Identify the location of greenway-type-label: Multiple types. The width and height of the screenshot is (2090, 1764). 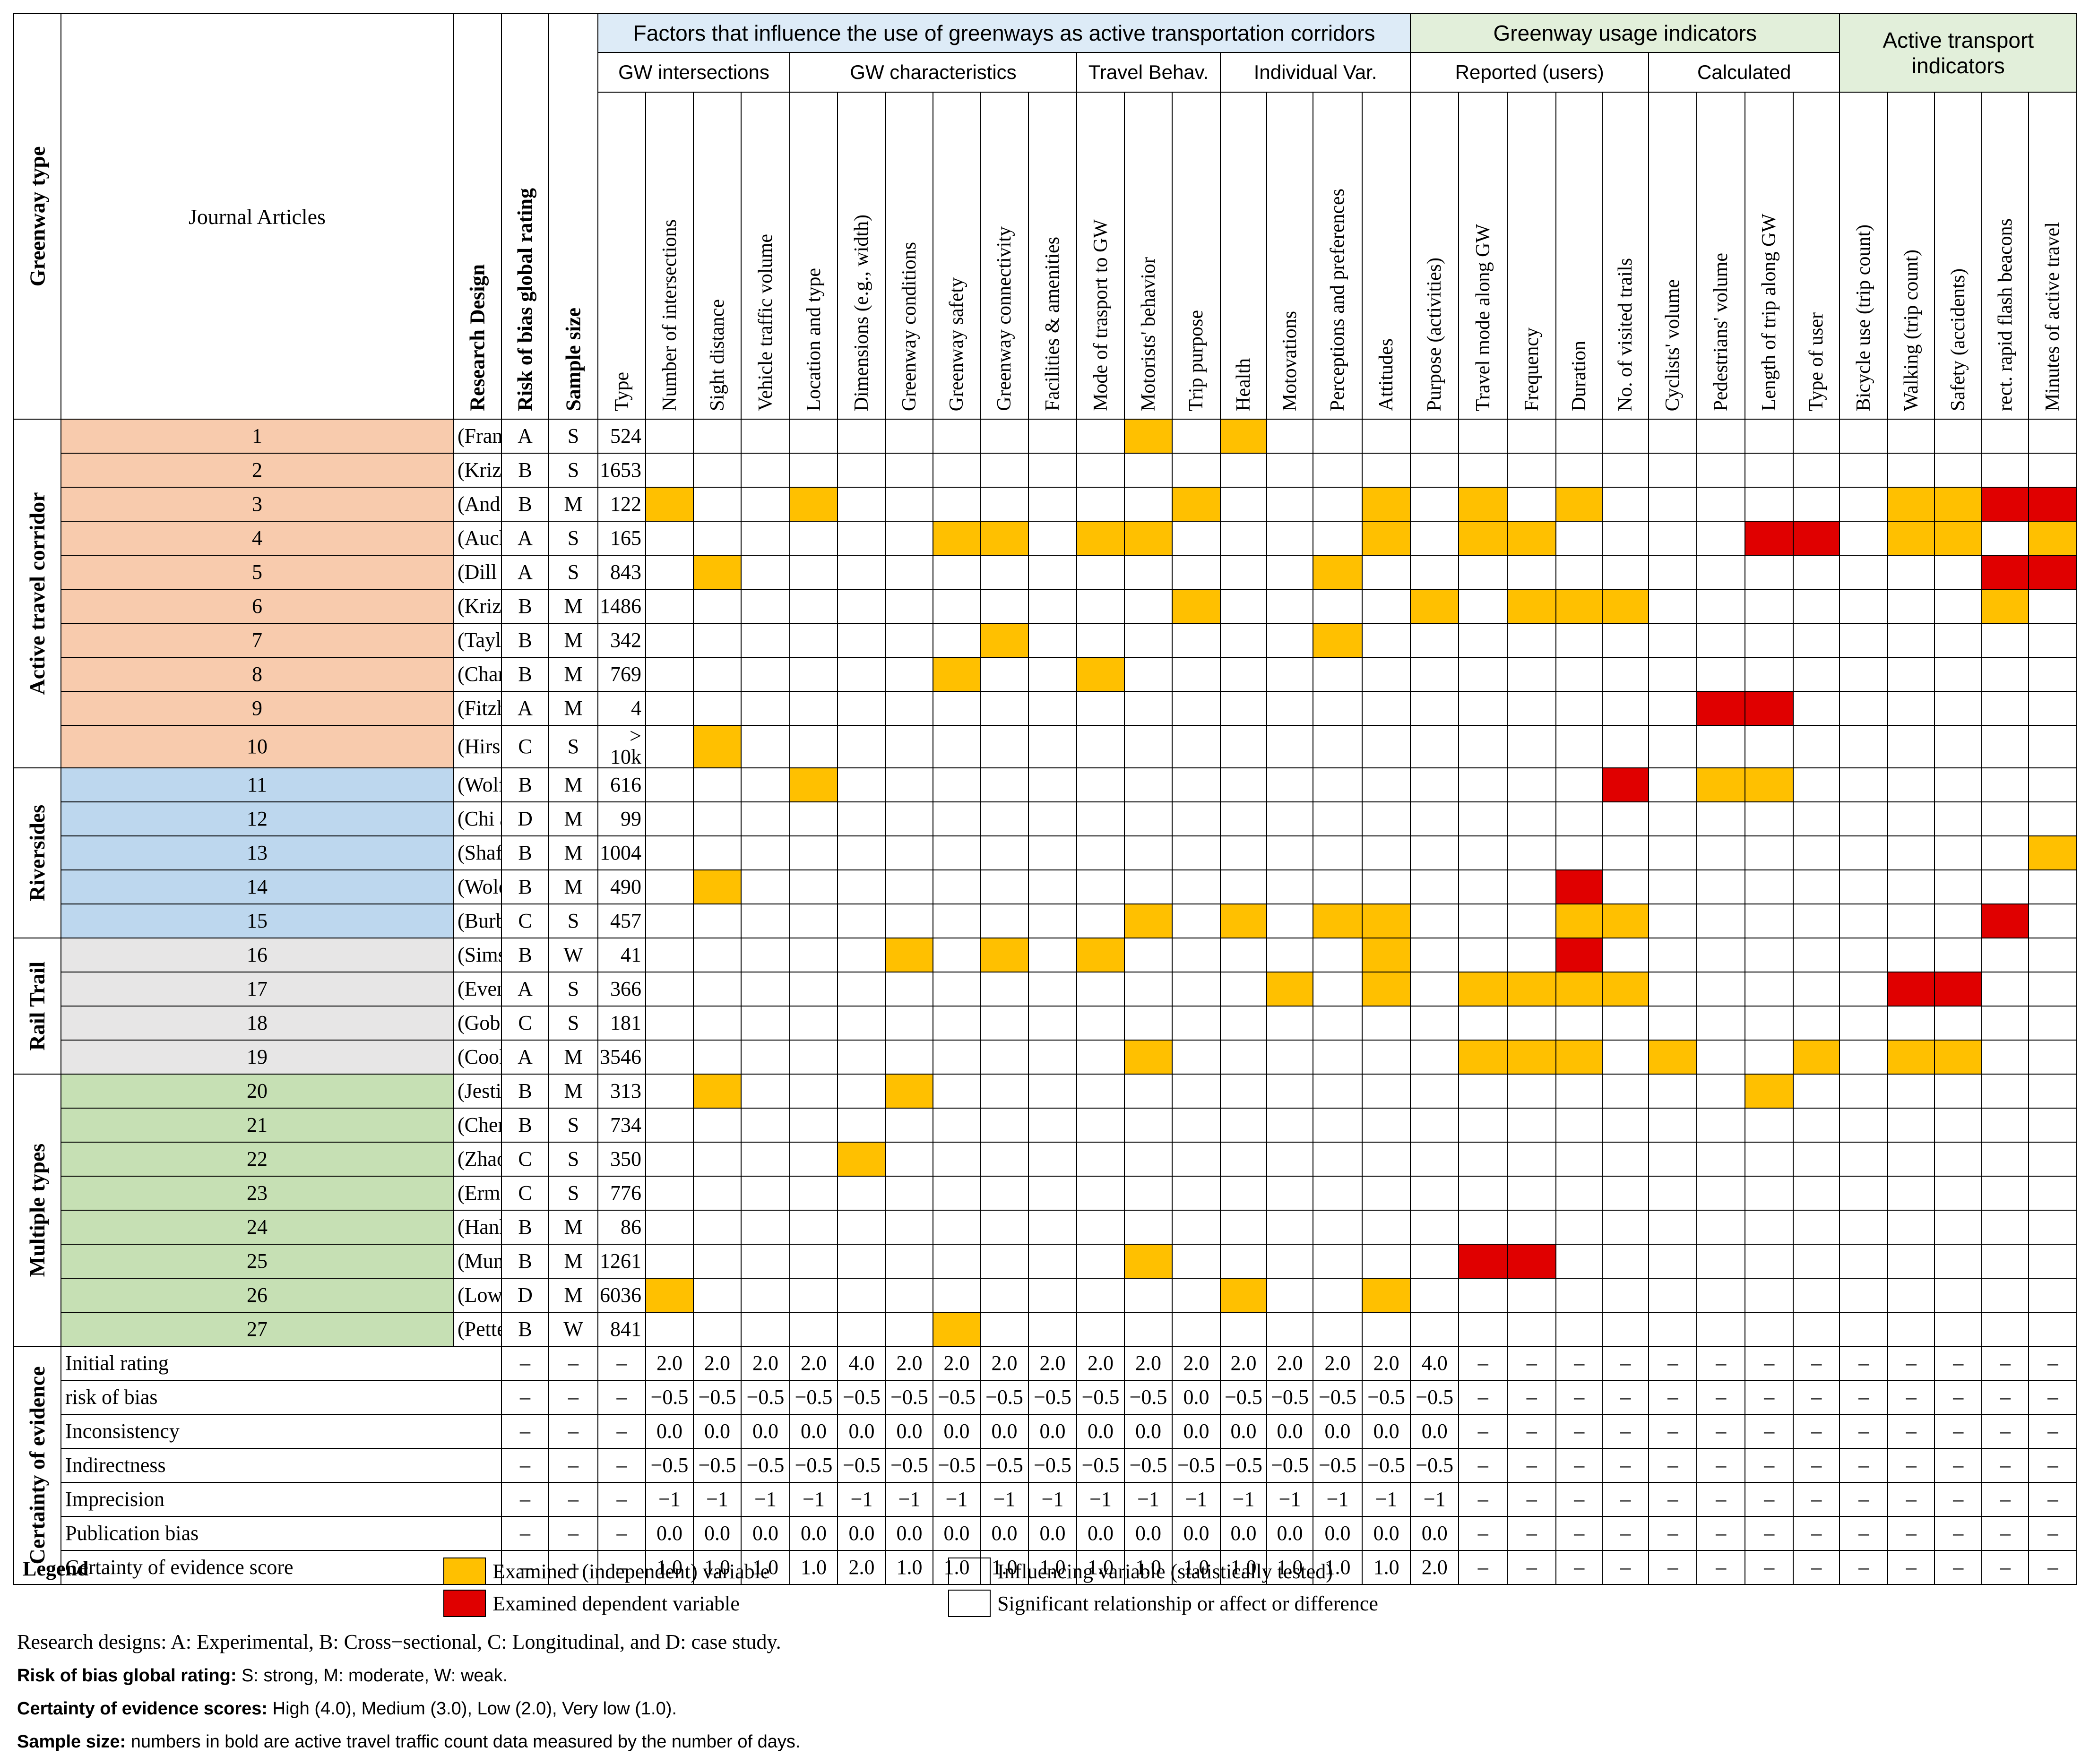
(37, 1210).